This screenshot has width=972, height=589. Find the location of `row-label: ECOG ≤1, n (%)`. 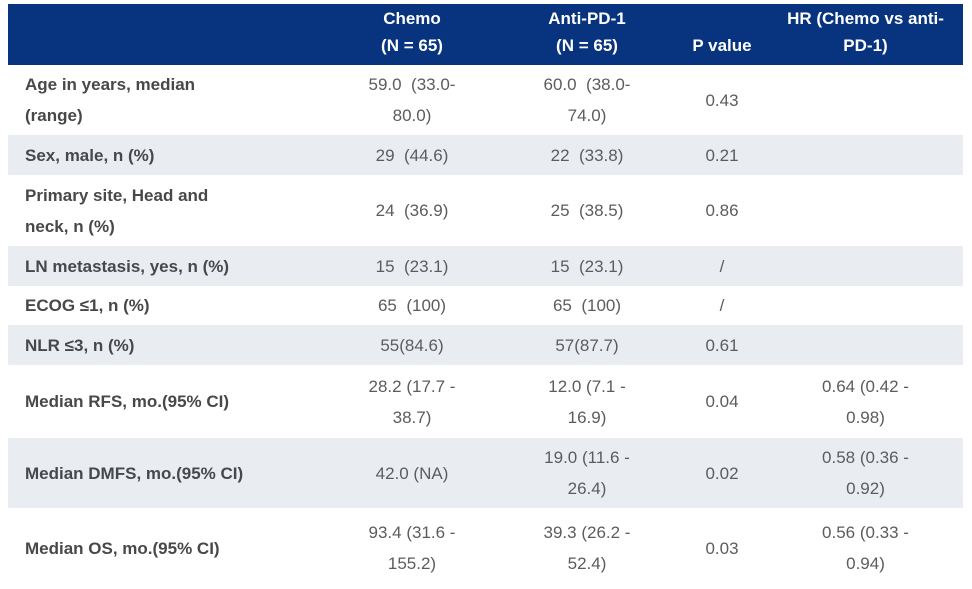

row-label: ECOG ≤1, n (%) is located at coordinates (87, 305).